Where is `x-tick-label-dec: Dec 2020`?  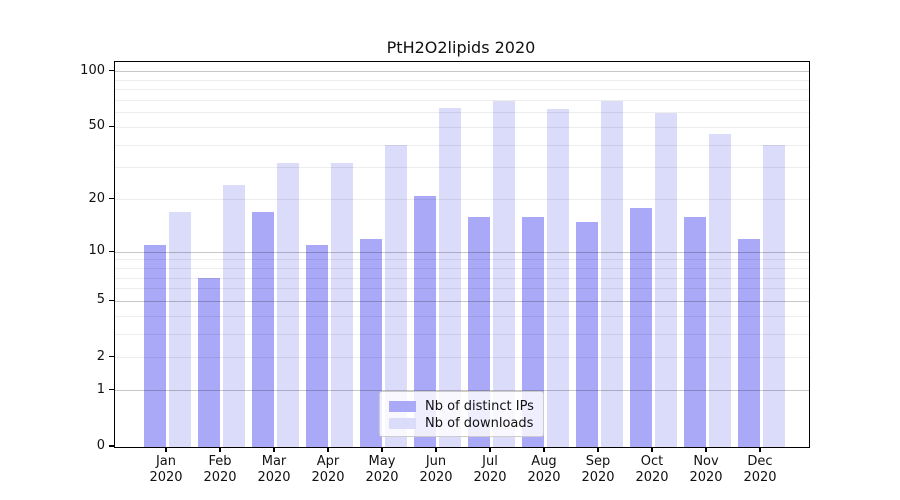
x-tick-label-dec: Dec 2020 is located at coordinates (760, 469).